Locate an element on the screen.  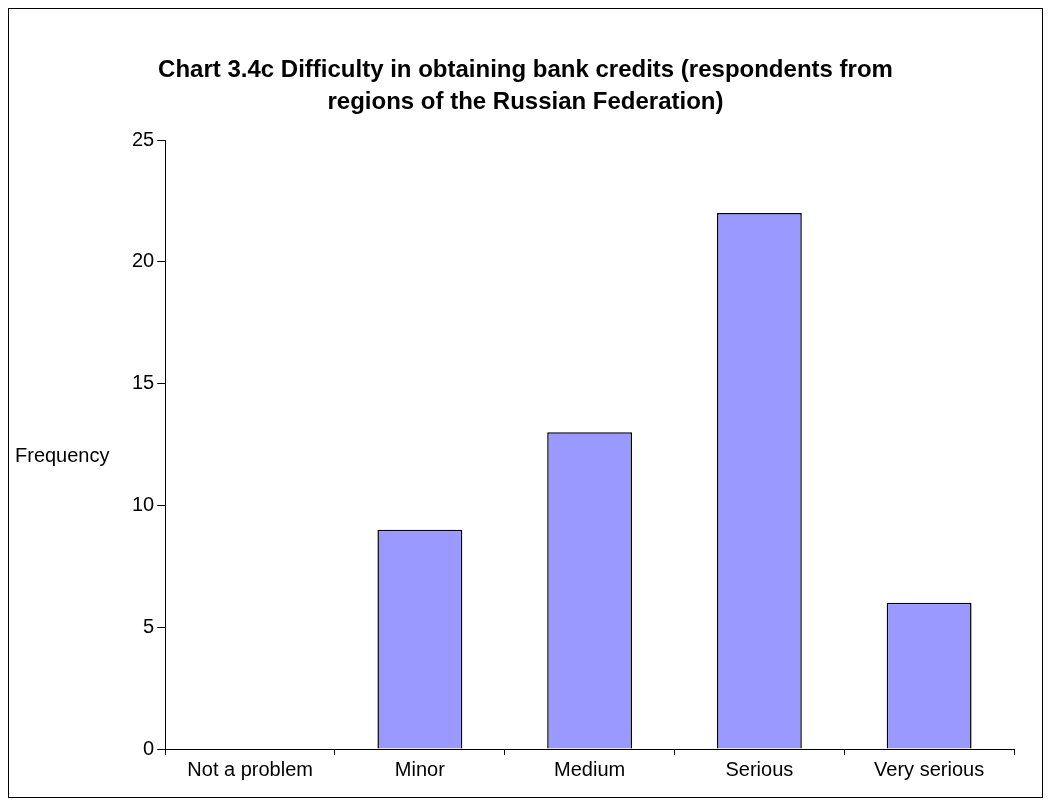
y-tick-label: 10 is located at coordinates (143, 503).